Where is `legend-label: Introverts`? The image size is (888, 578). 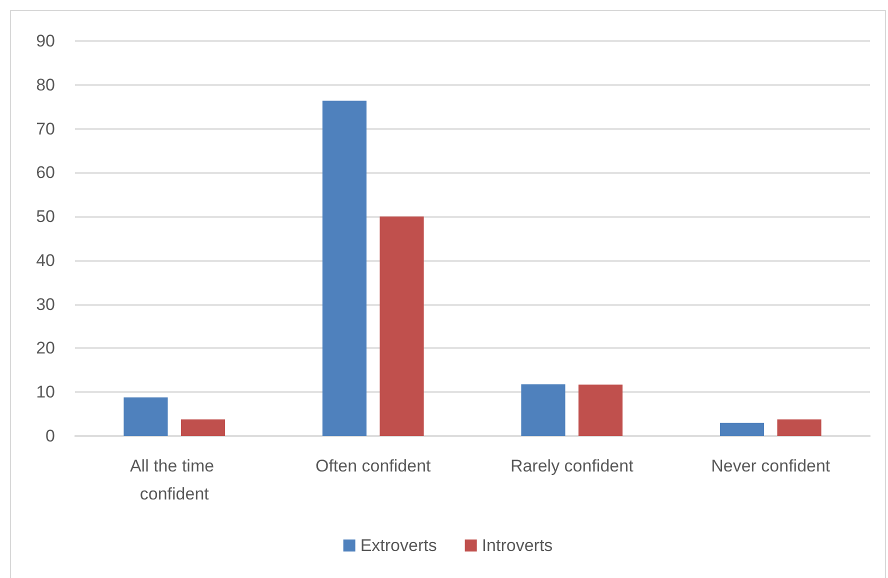
legend-label: Introverts is located at coordinates (517, 545).